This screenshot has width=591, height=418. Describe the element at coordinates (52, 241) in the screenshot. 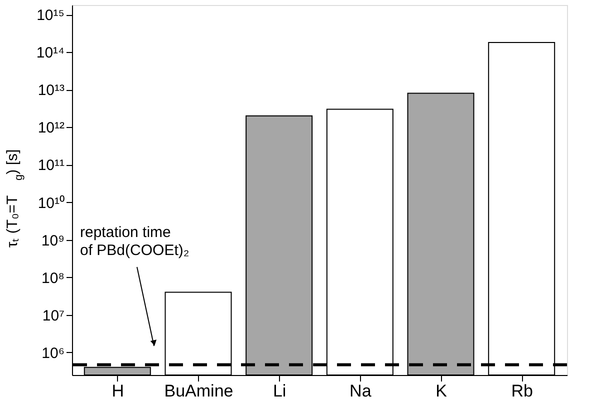

I see `y-tick-label: 10⁹` at that location.